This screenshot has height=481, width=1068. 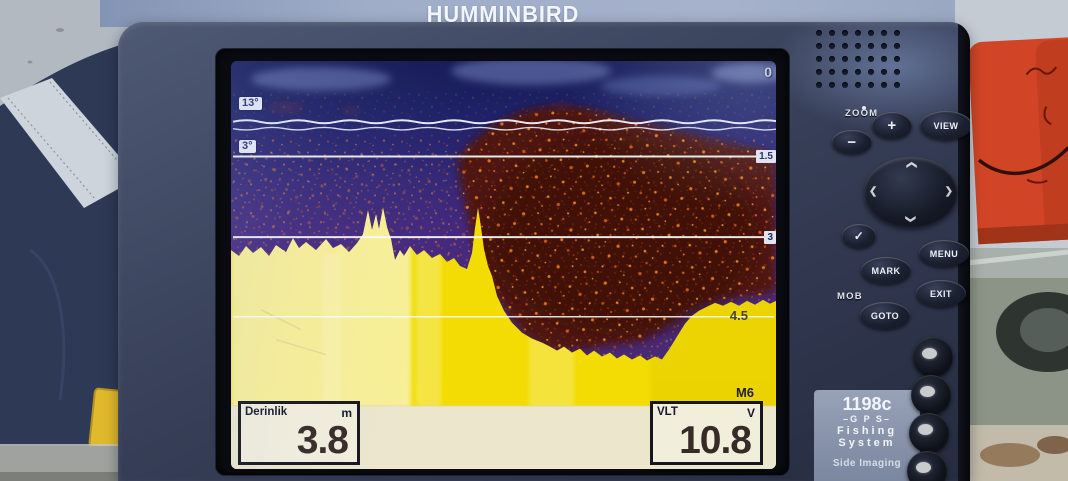 I want to click on fuel-tank, so click(x=1018, y=140).